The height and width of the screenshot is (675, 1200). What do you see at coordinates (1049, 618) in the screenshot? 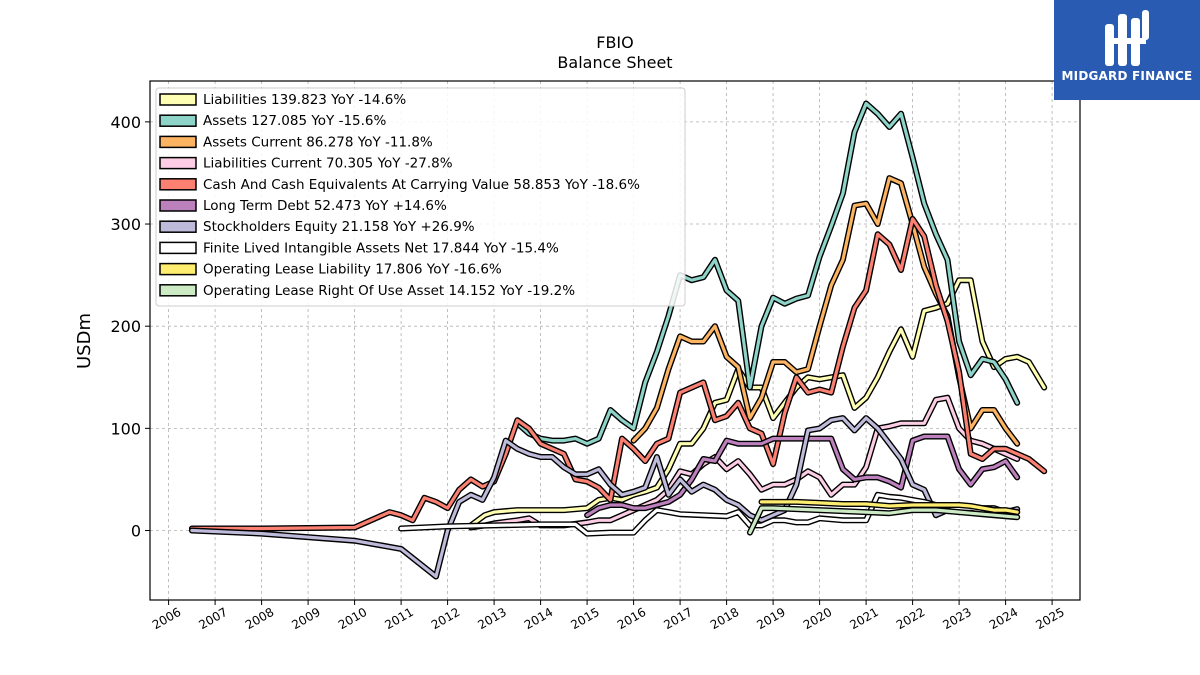
I see `x-tick-label: 2025` at bounding box center [1049, 618].